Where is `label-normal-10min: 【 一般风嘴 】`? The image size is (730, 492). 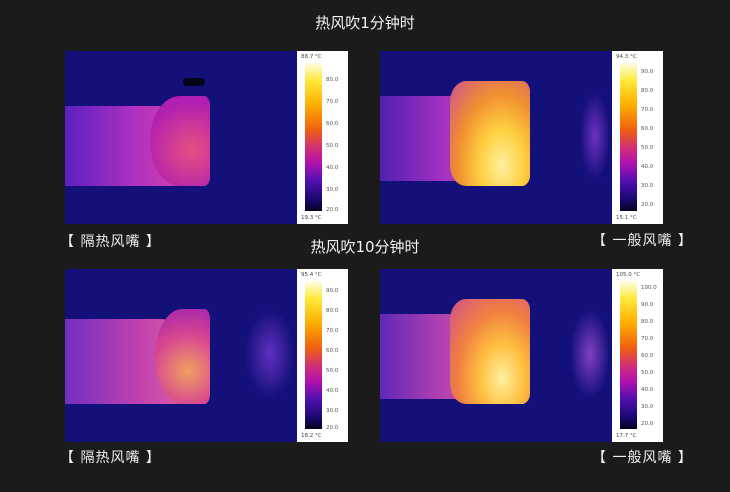
label-normal-10min: 【 一般风嘴 】 is located at coordinates (642, 458).